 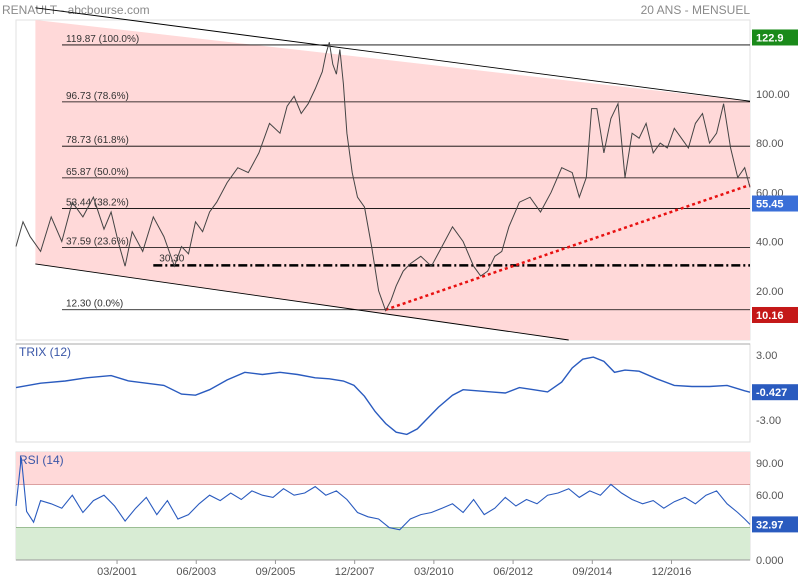 I want to click on fib-level-label: 37.59 (23.6%), so click(x=97, y=241).